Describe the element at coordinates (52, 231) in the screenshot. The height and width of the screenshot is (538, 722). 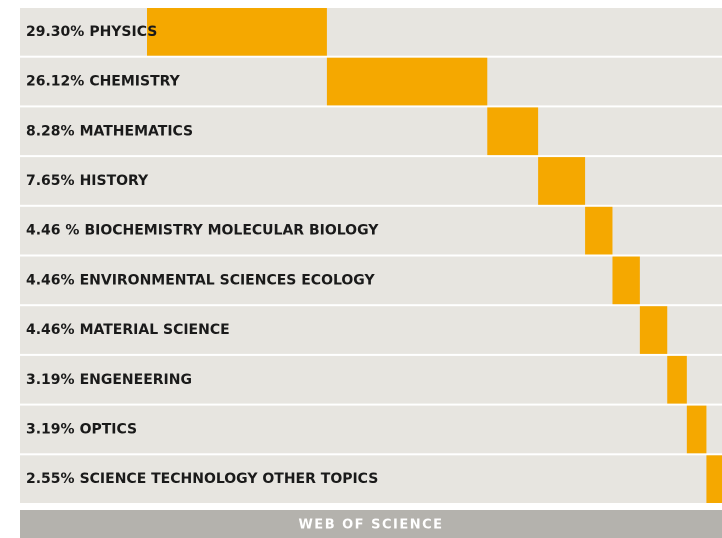
I see `value-label: 4.46 %` at that location.